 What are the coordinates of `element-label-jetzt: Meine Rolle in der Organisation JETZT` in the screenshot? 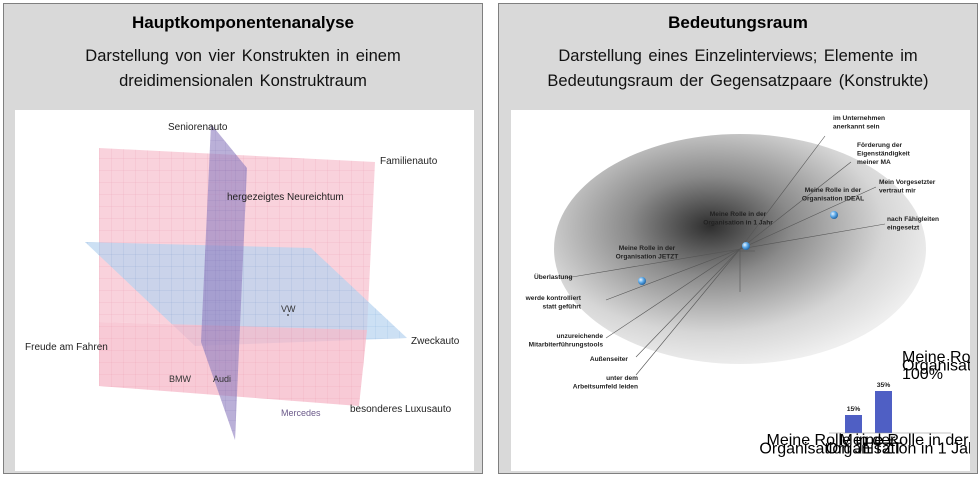 It's located at (647, 253).